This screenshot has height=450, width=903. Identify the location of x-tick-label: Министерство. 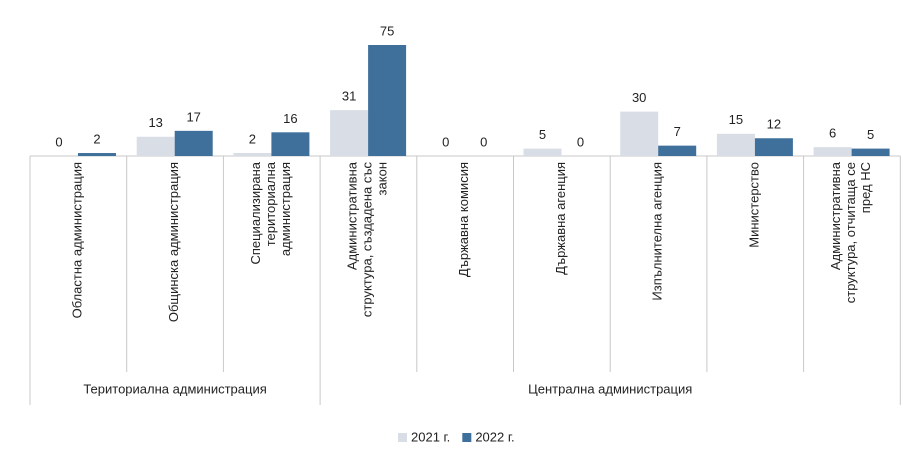
(754, 205).